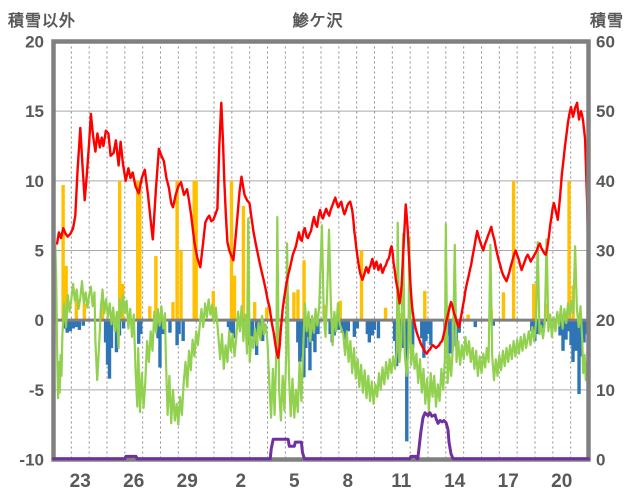 The height and width of the screenshot is (501, 636). I want to click on left-axis-title: 積雪以外, so click(42, 21).